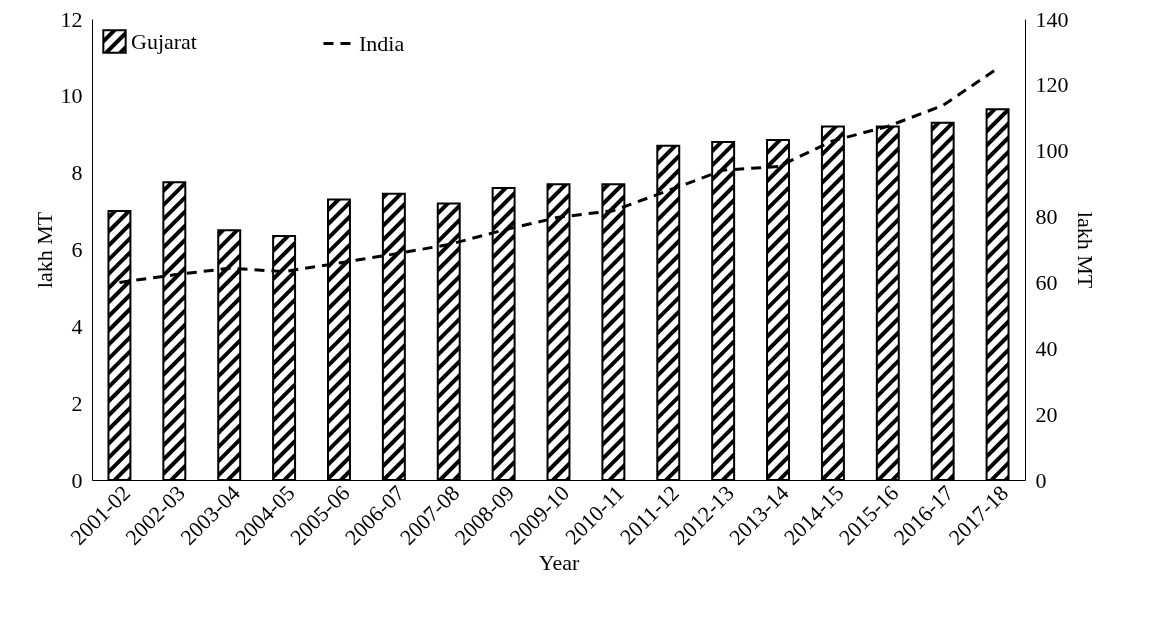 This screenshot has width=1162, height=637. Describe the element at coordinates (1046, 348) in the screenshot. I see `y2-tick-label: 40` at that location.